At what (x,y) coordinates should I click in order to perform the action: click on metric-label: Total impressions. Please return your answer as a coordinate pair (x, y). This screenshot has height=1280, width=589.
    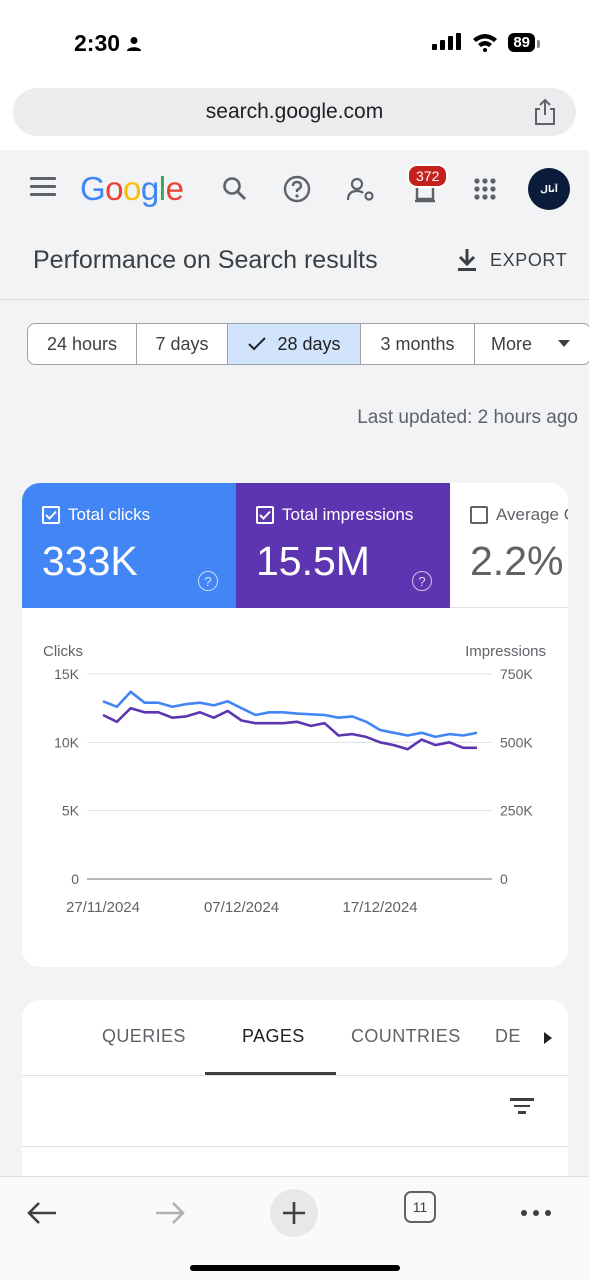
    Looking at the image, I should click on (348, 514).